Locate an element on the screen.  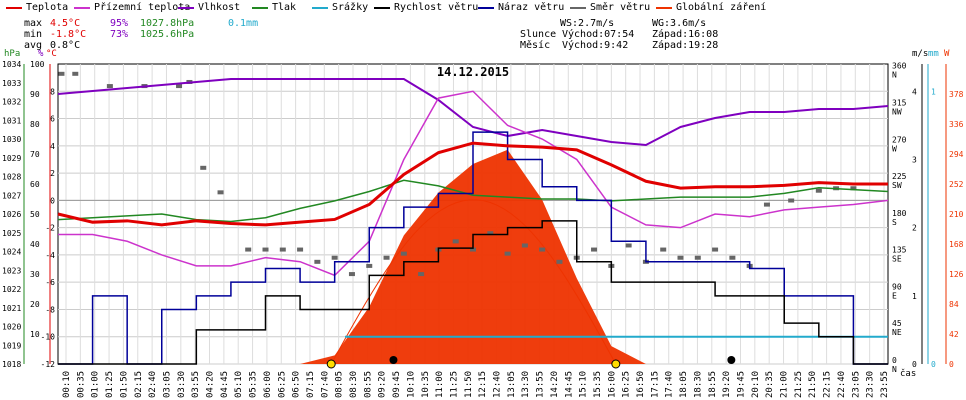
x-tick-label: 09:20 is located at coordinates (383, 384).